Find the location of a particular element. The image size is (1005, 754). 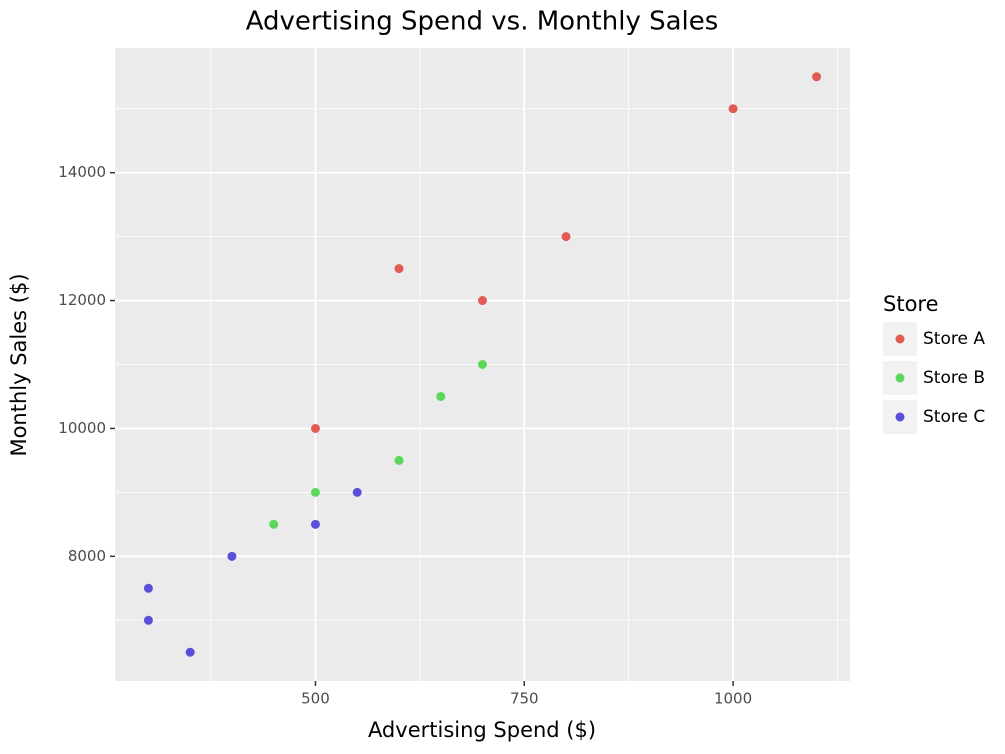

x-axis-label: Advertising Spend ($) is located at coordinates (482, 730).